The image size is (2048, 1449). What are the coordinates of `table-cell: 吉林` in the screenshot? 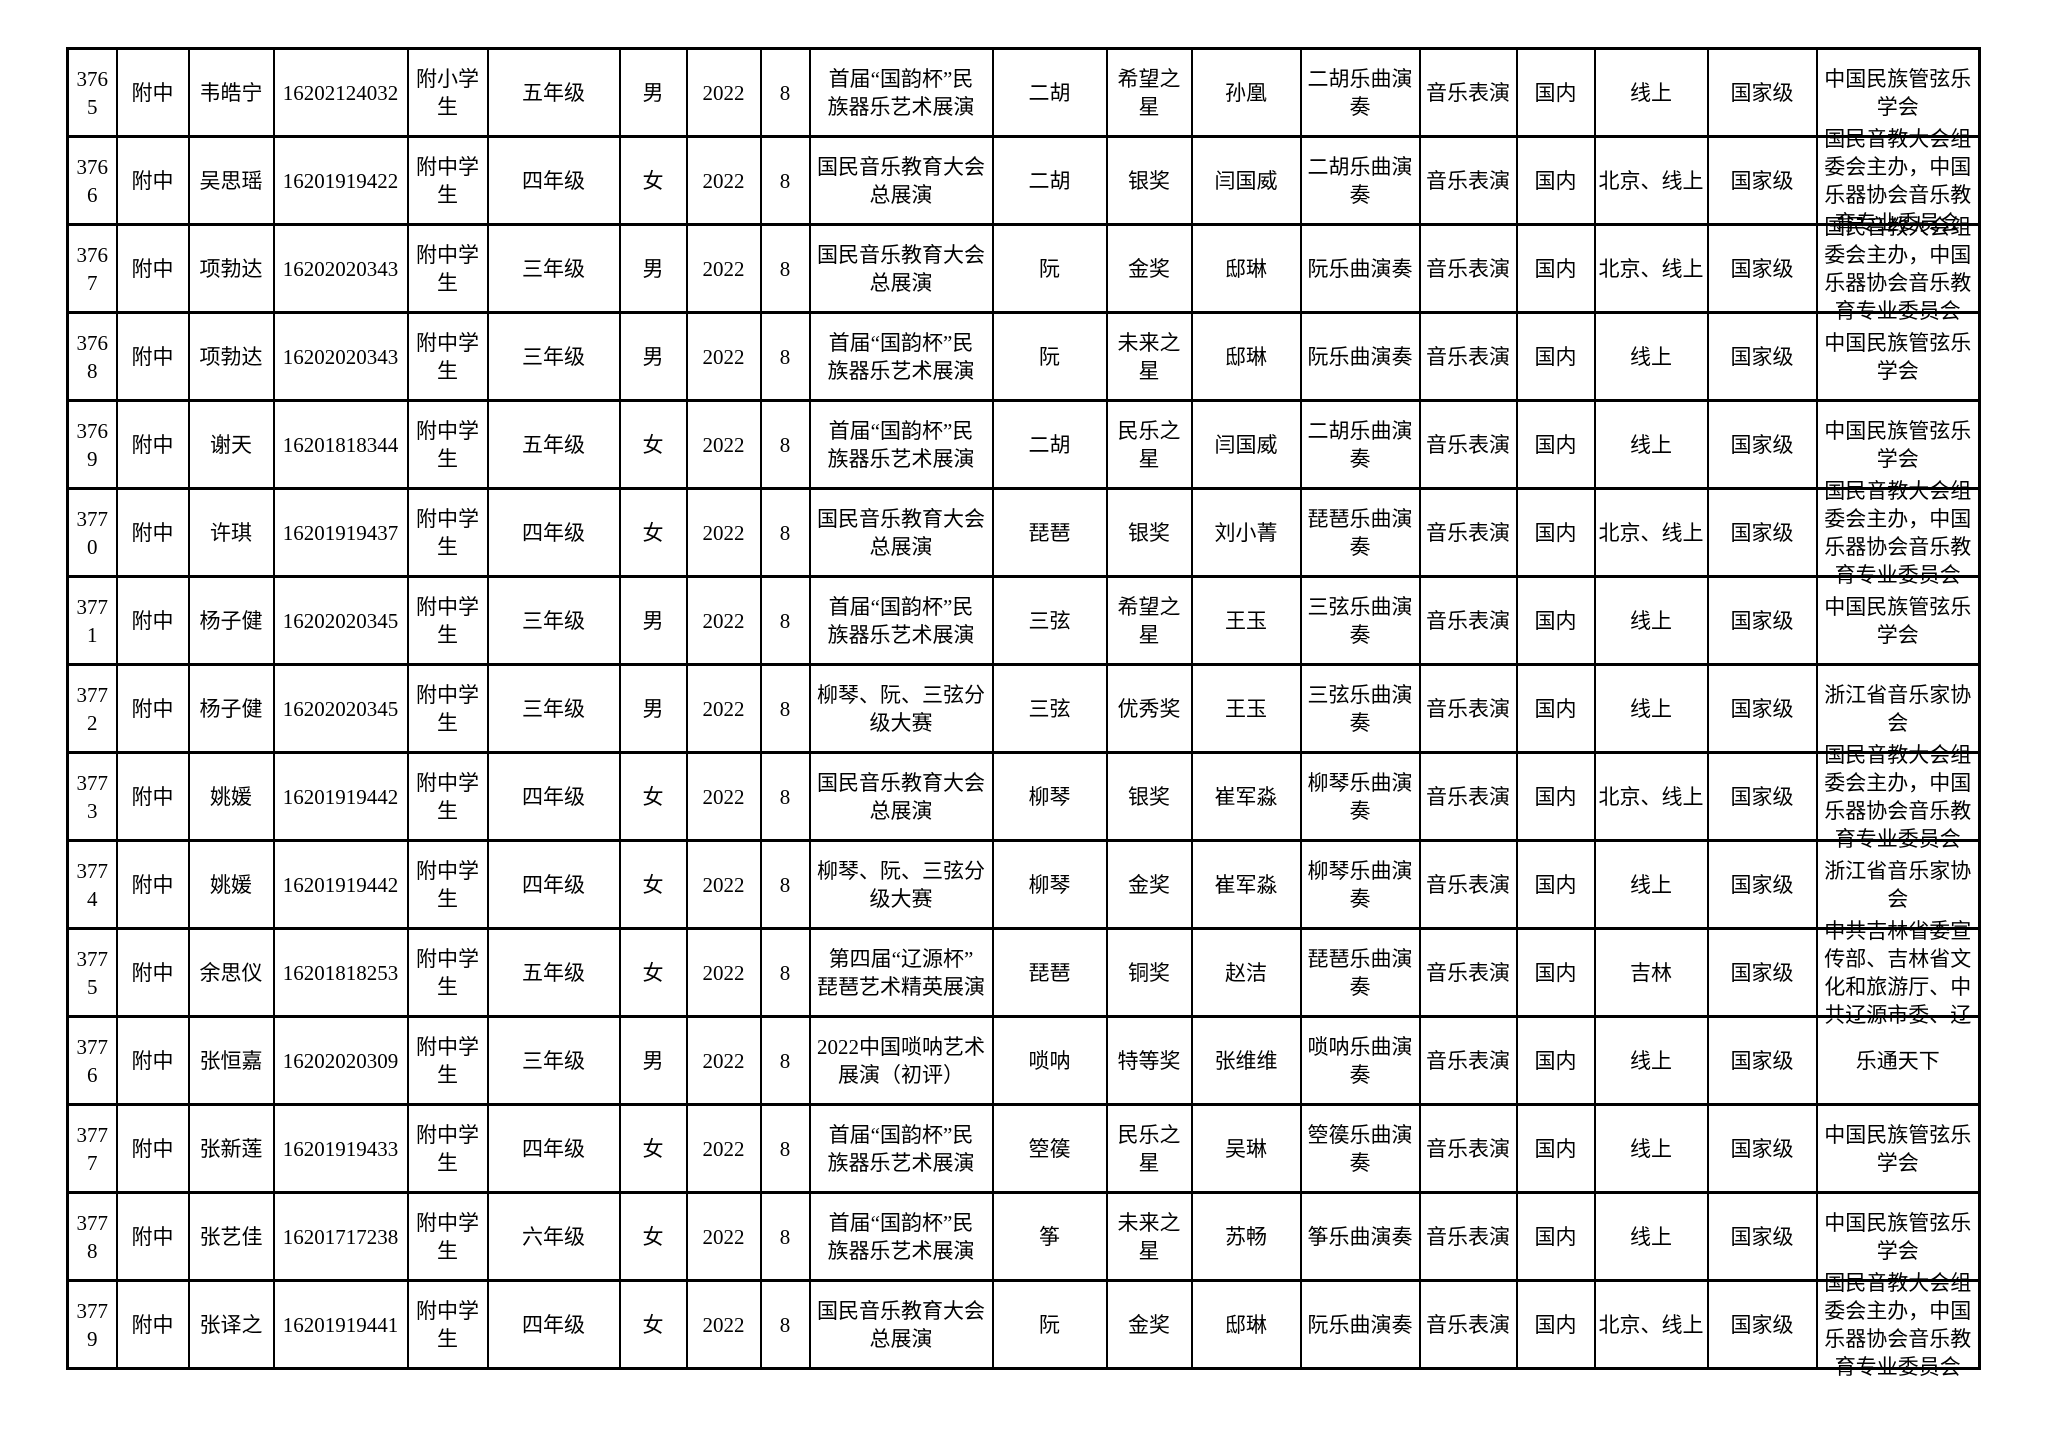 It's located at (1651, 972).